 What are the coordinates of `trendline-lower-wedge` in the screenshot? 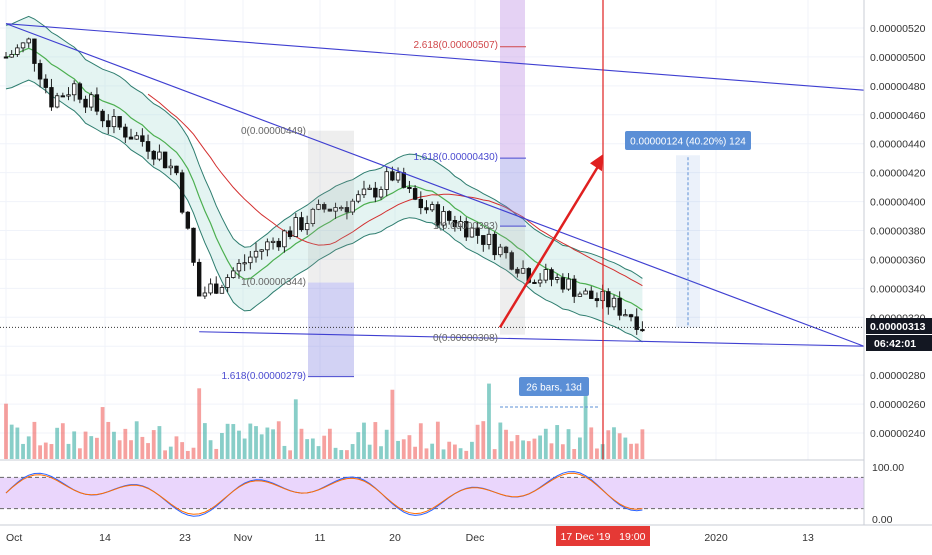 It's located at (532, 339).